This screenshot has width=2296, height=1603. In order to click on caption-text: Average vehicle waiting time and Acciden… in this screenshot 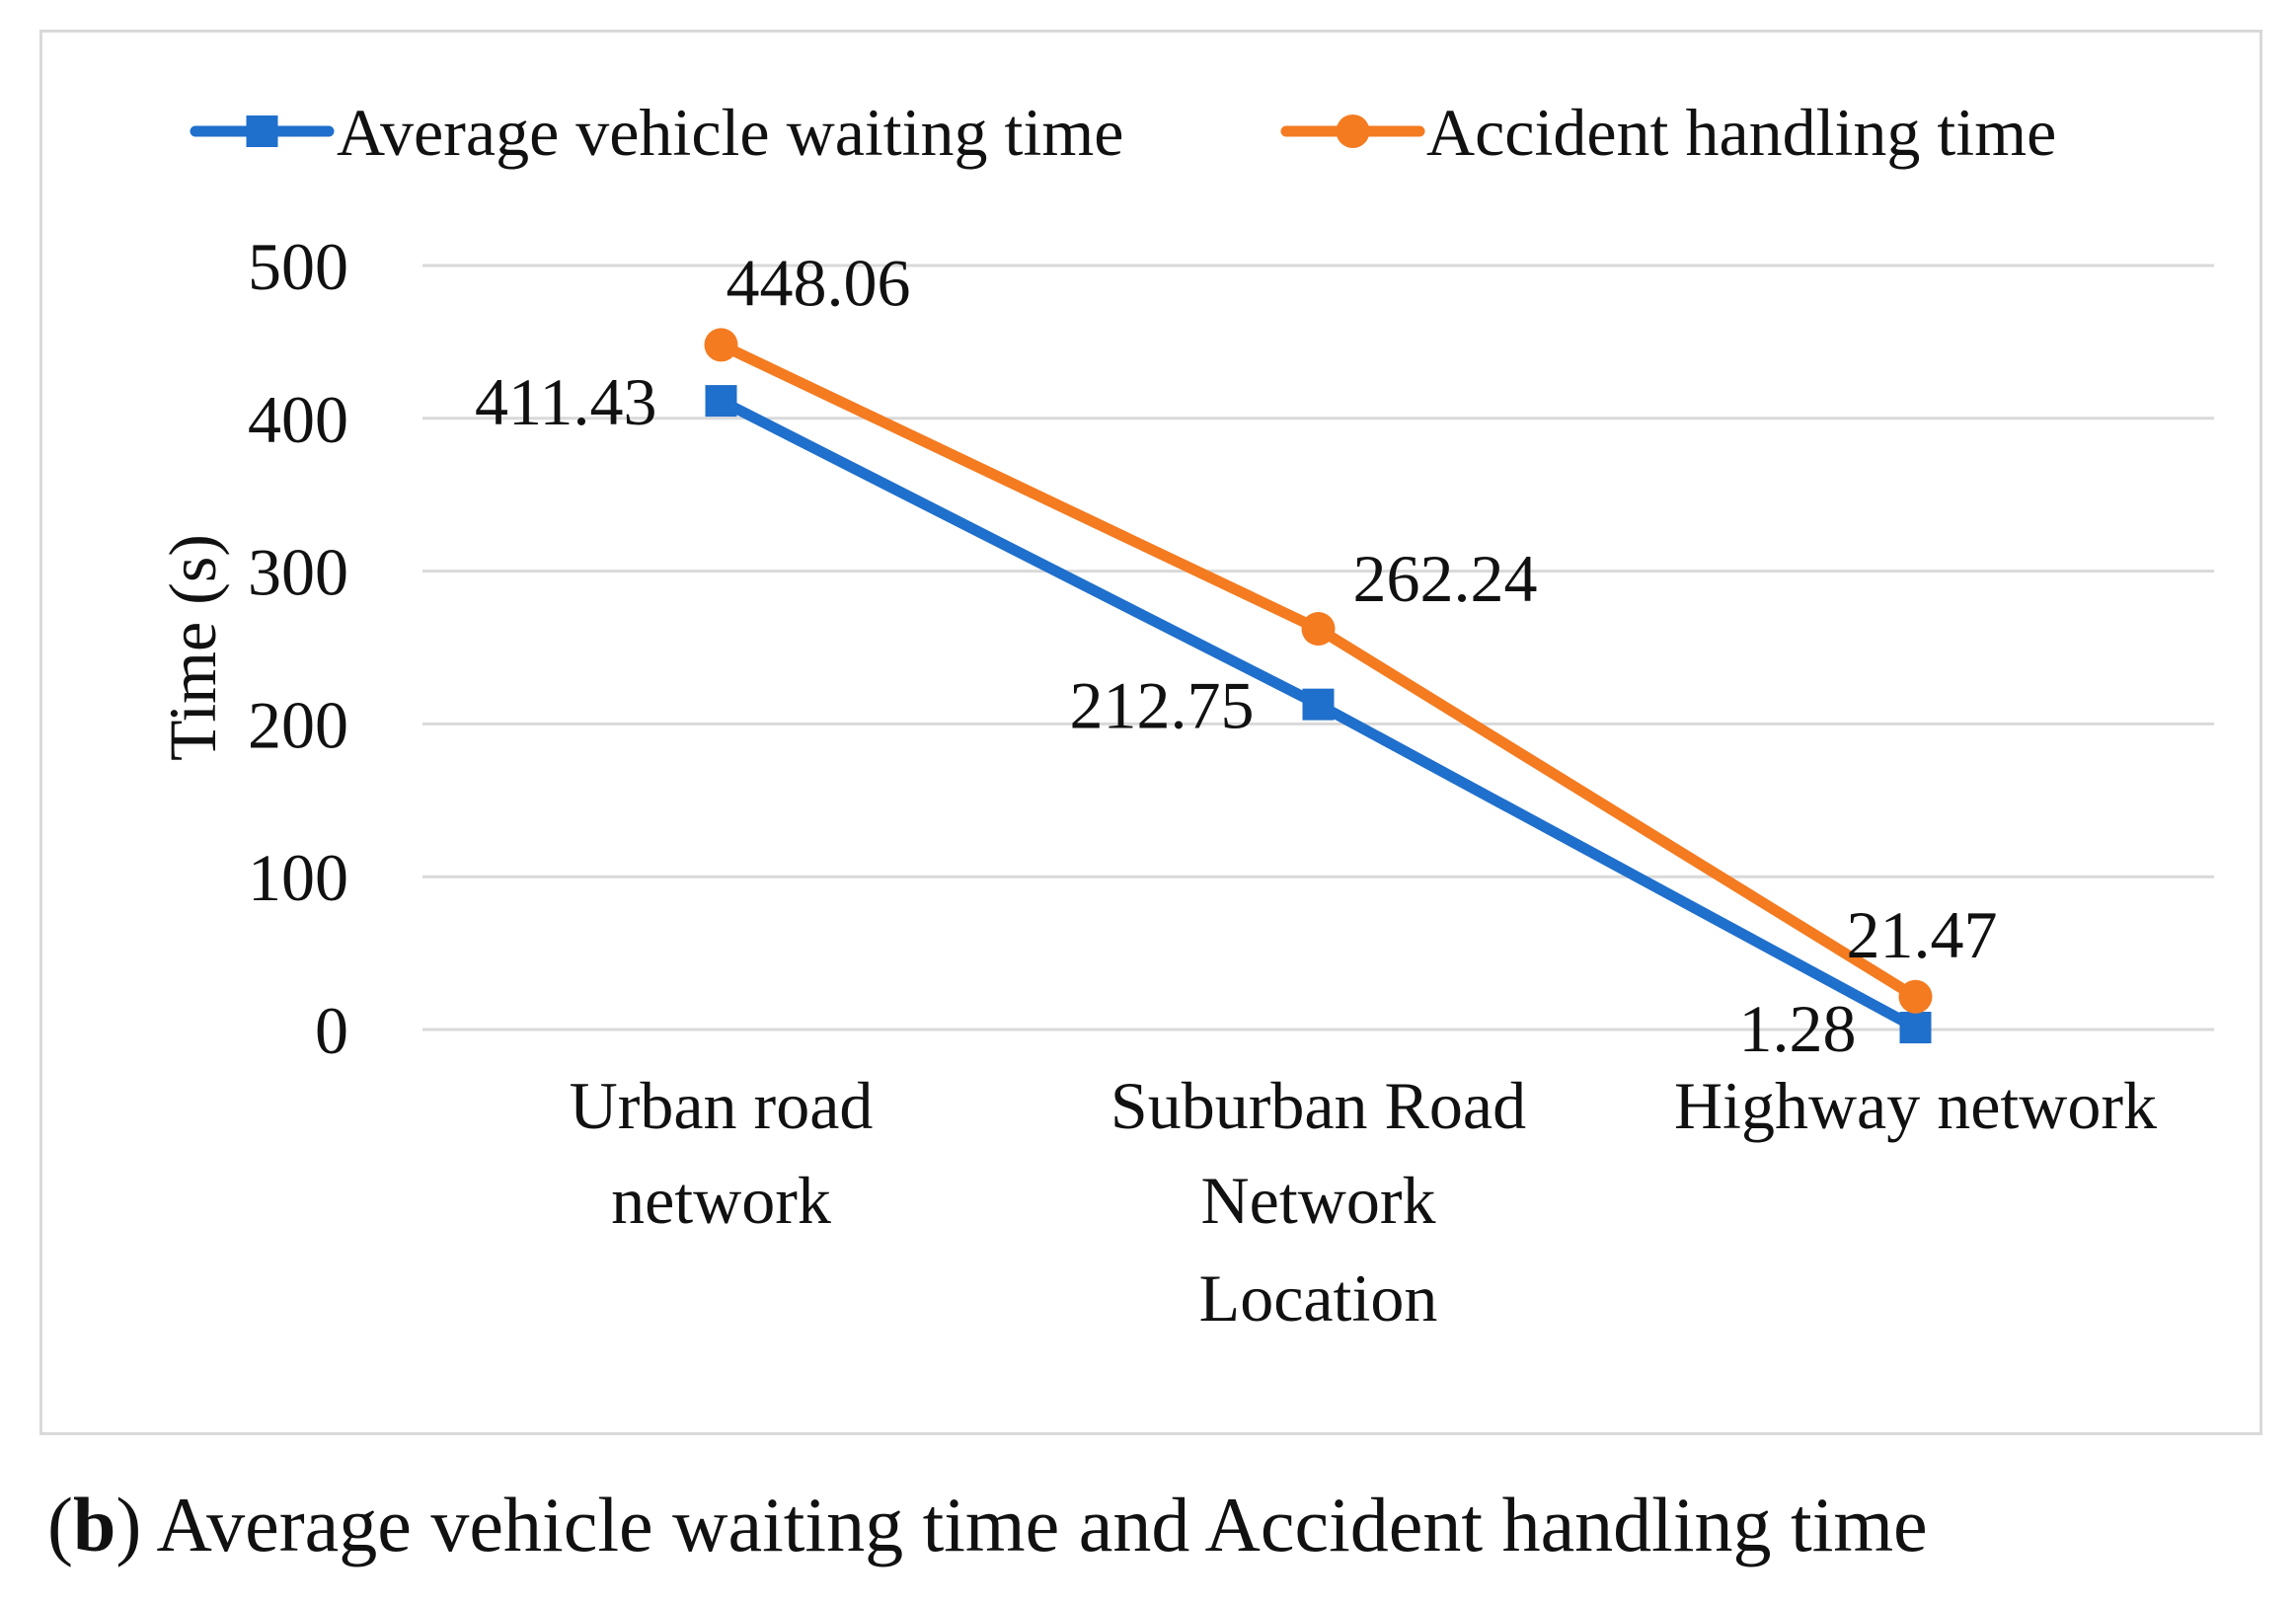, I will do `click(1042, 1524)`.